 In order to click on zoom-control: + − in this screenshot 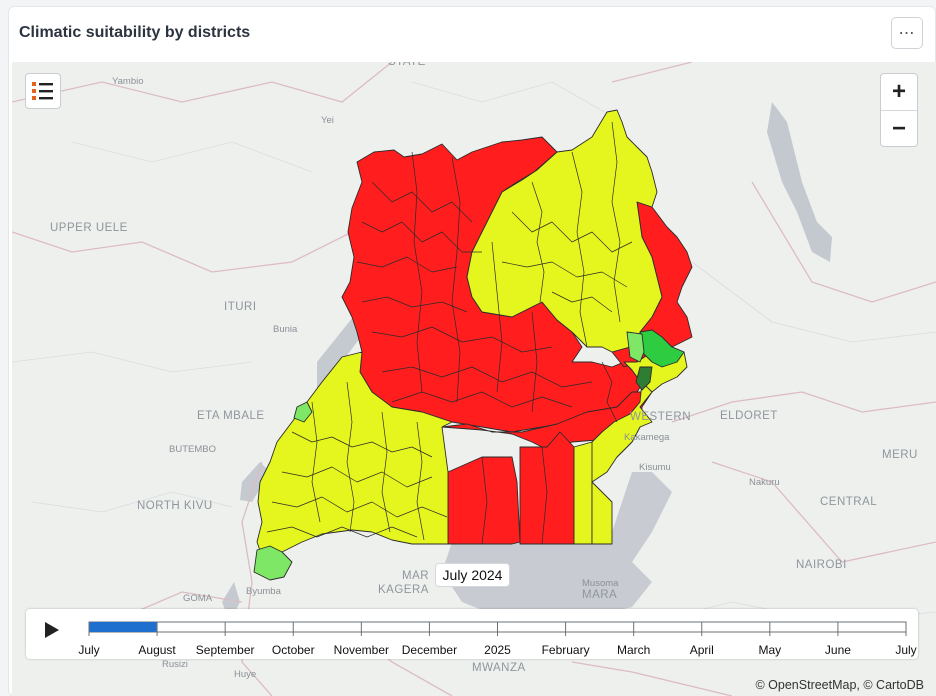, I will do `click(899, 110)`.